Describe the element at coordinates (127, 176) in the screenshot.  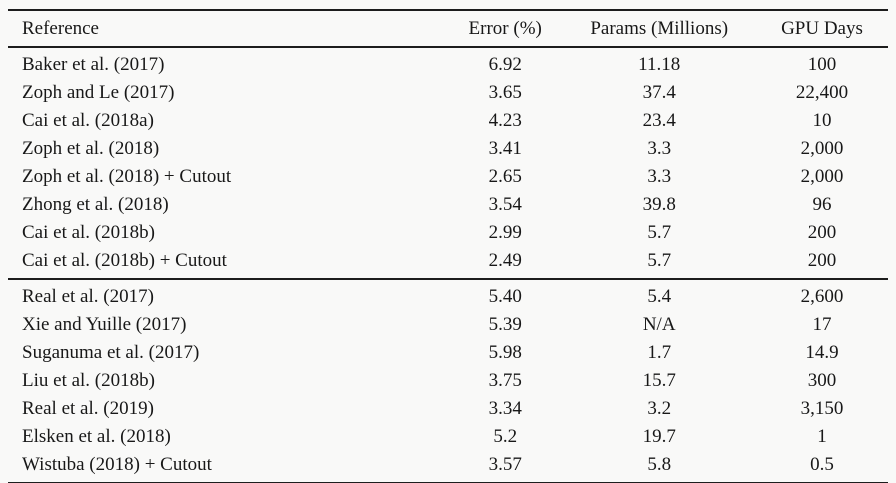
I see `cell-reference: Zoph et al. (2018) + Cutout` at that location.